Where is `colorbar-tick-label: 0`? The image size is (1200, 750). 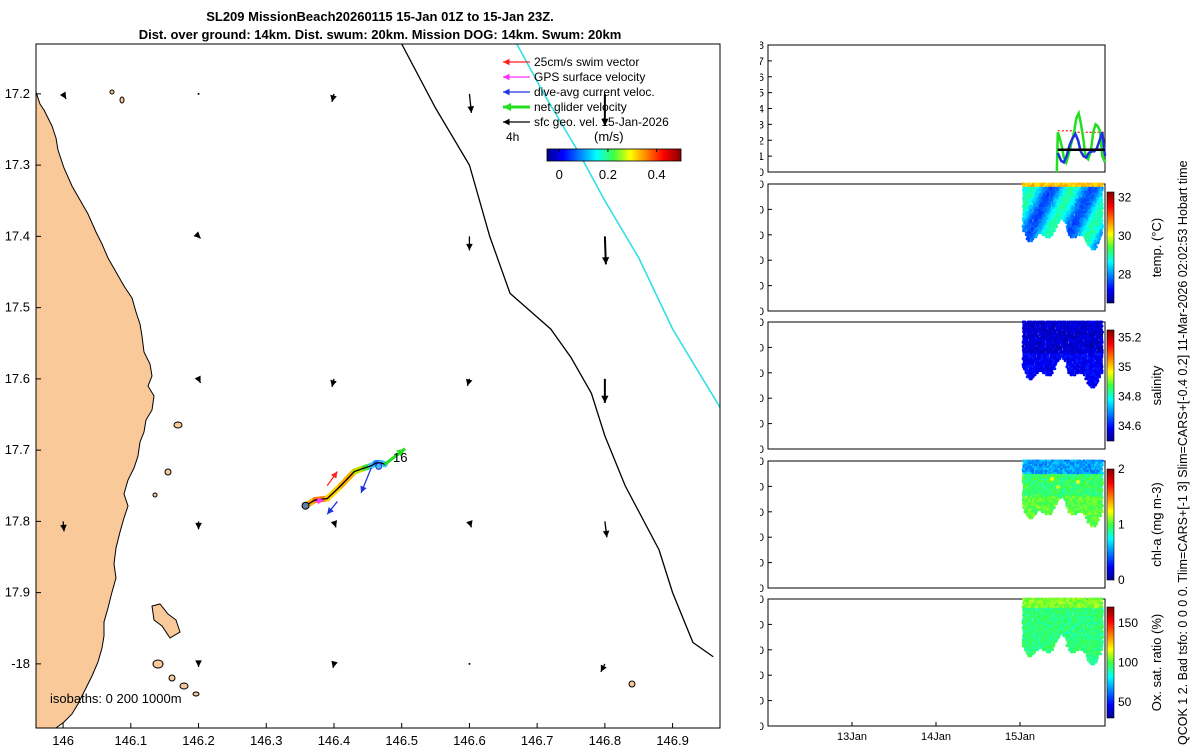
colorbar-tick-label: 0 is located at coordinates (559, 174).